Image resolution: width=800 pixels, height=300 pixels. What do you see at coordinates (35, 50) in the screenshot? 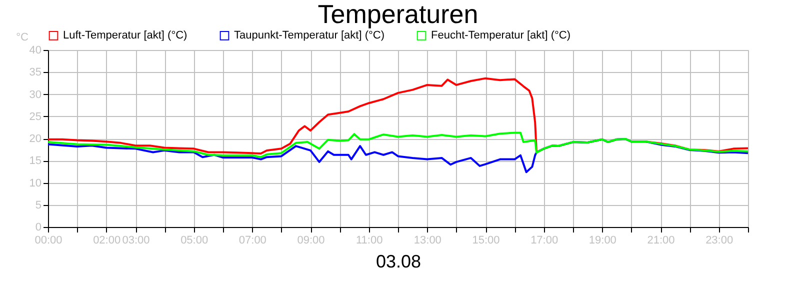
I see `y-tick-label: 40` at bounding box center [35, 50].